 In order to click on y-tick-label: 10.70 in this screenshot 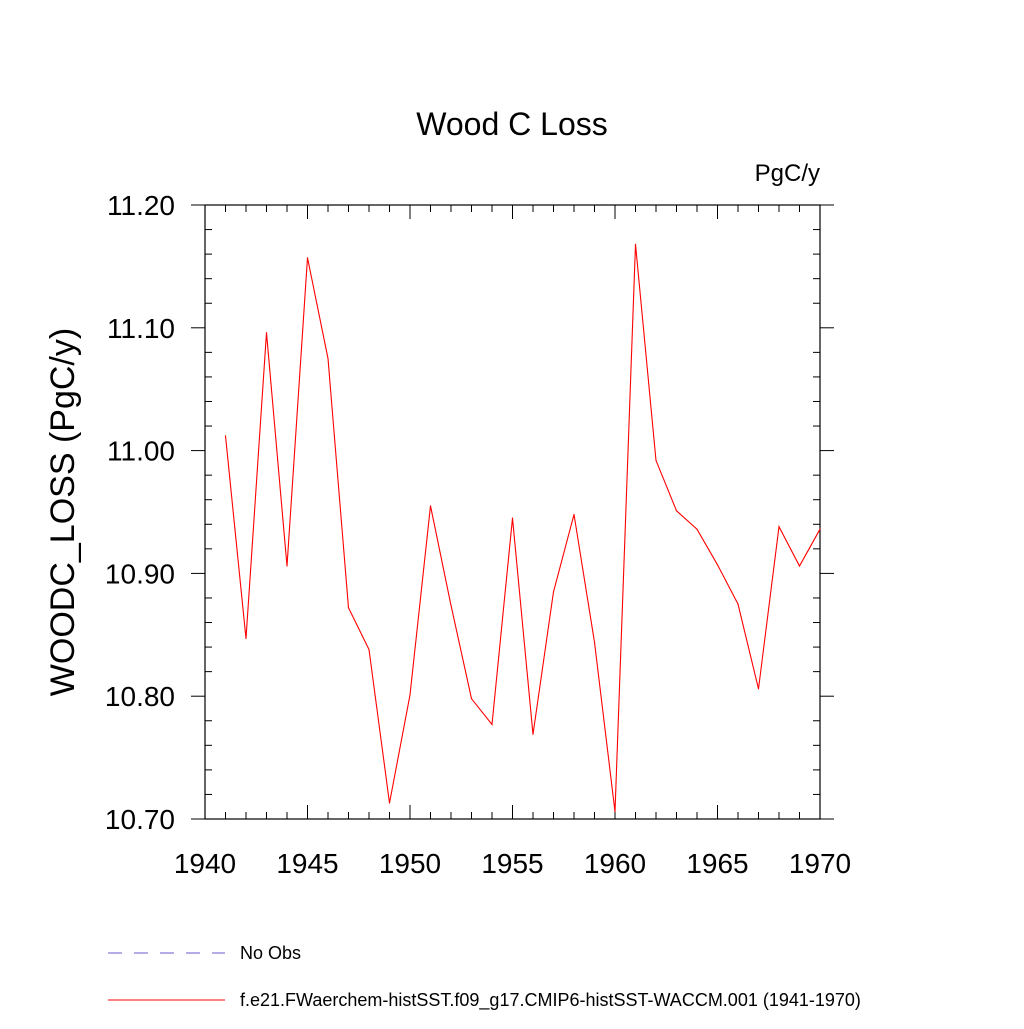, I will do `click(140, 819)`.